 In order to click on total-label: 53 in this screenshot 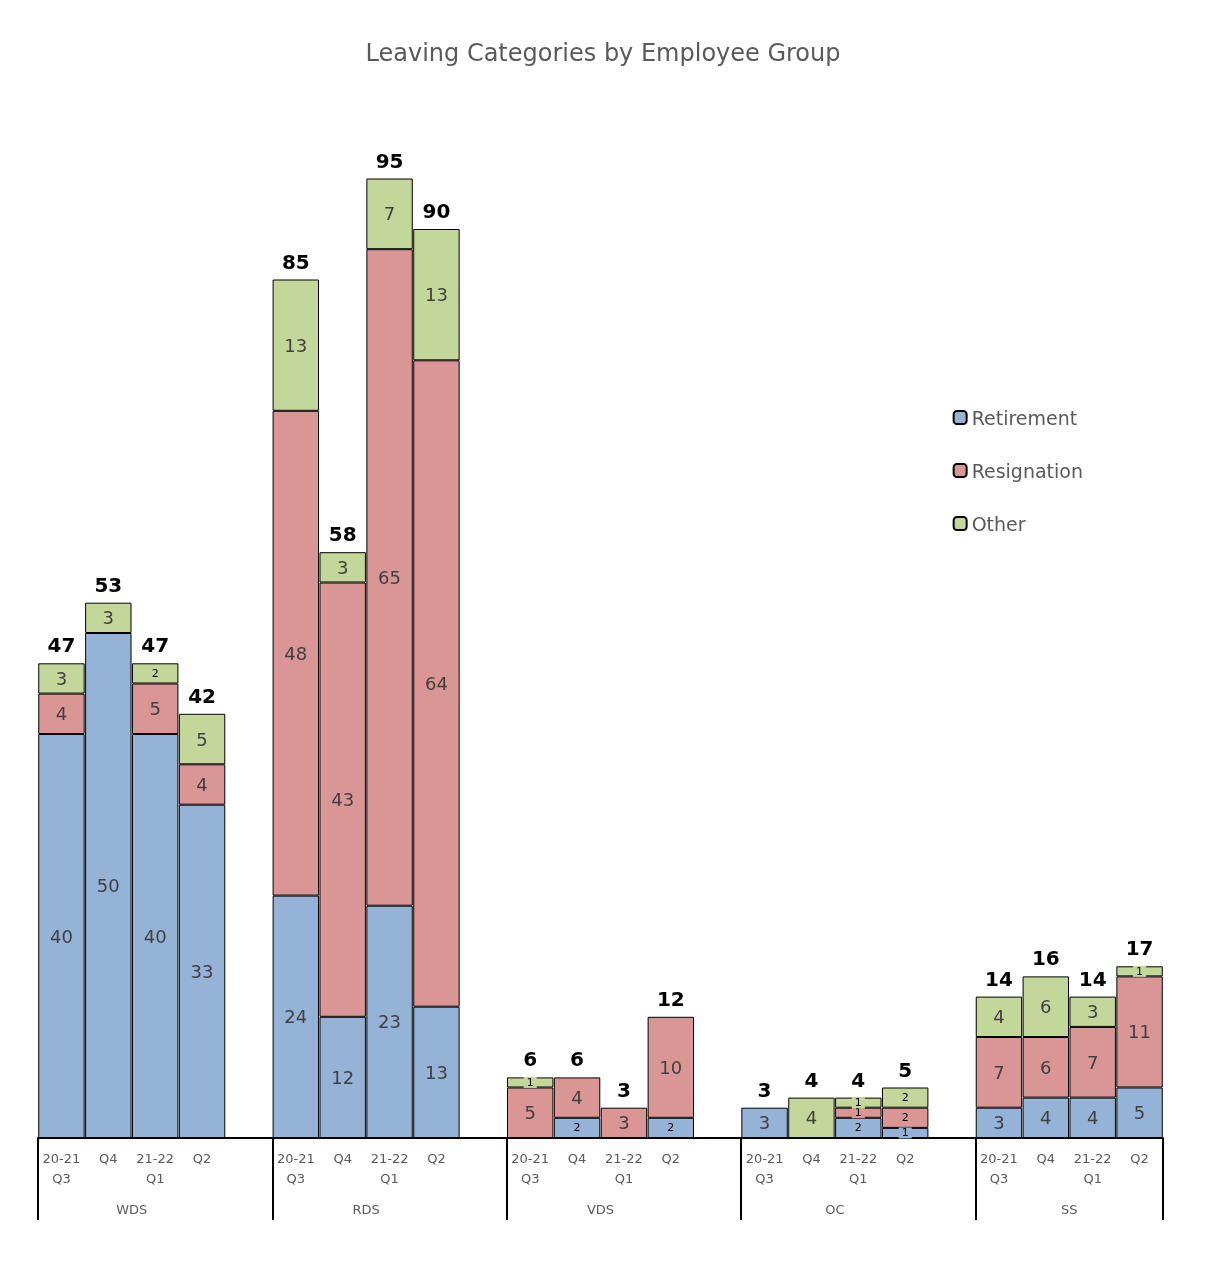, I will do `click(108, 584)`.